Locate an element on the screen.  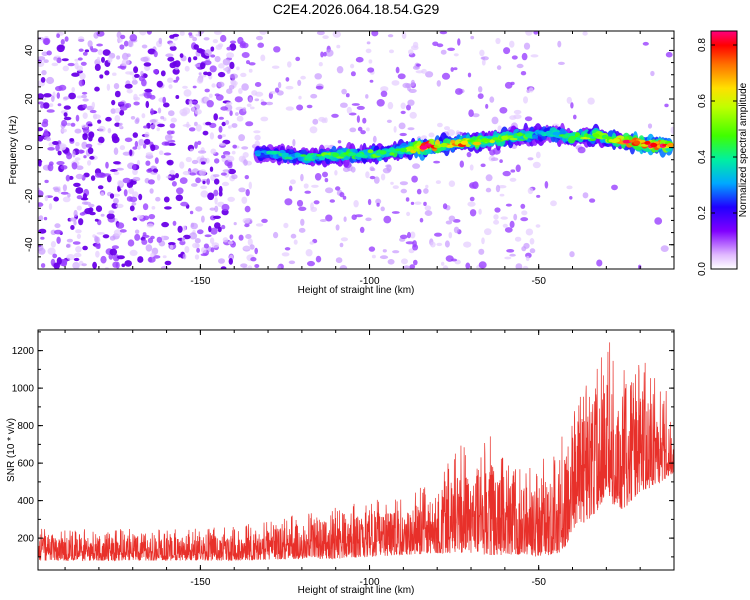
colorbar-tick-label: 0.8 is located at coordinates (702, 45).